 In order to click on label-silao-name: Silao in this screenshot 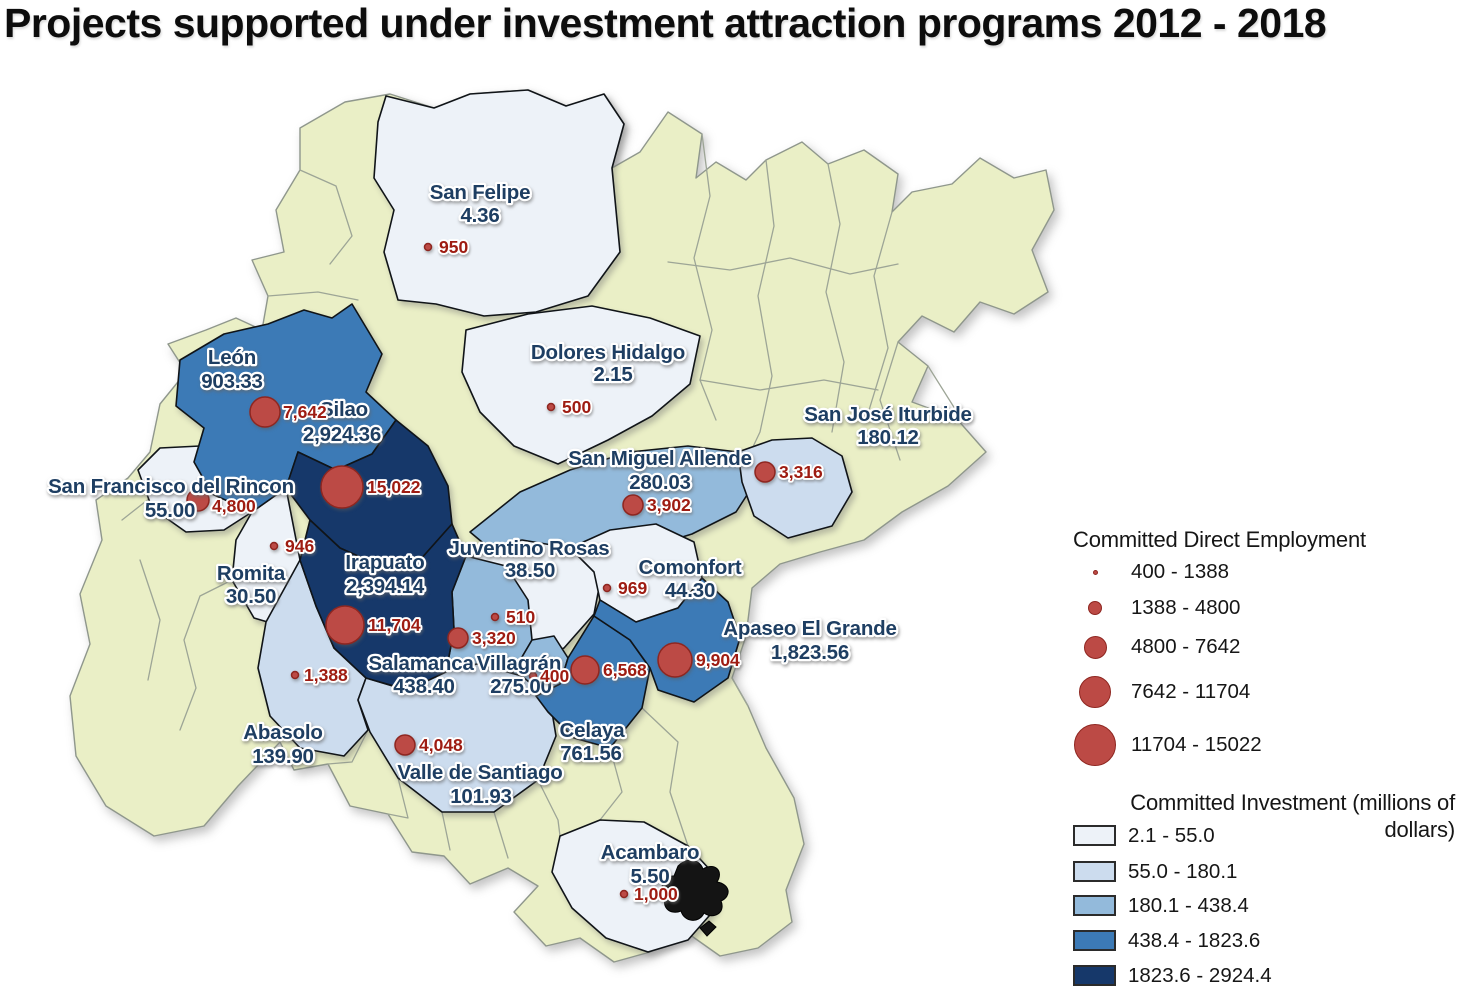, I will do `click(344, 409)`.